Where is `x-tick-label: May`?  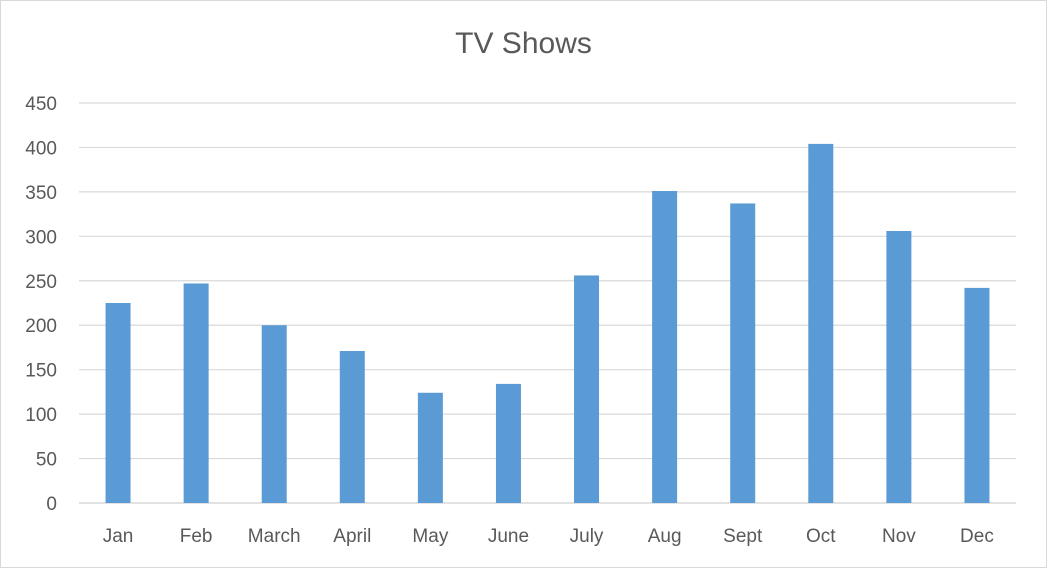 x-tick-label: May is located at coordinates (430, 536).